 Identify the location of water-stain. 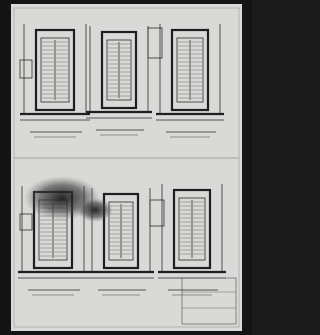
(95, 210).